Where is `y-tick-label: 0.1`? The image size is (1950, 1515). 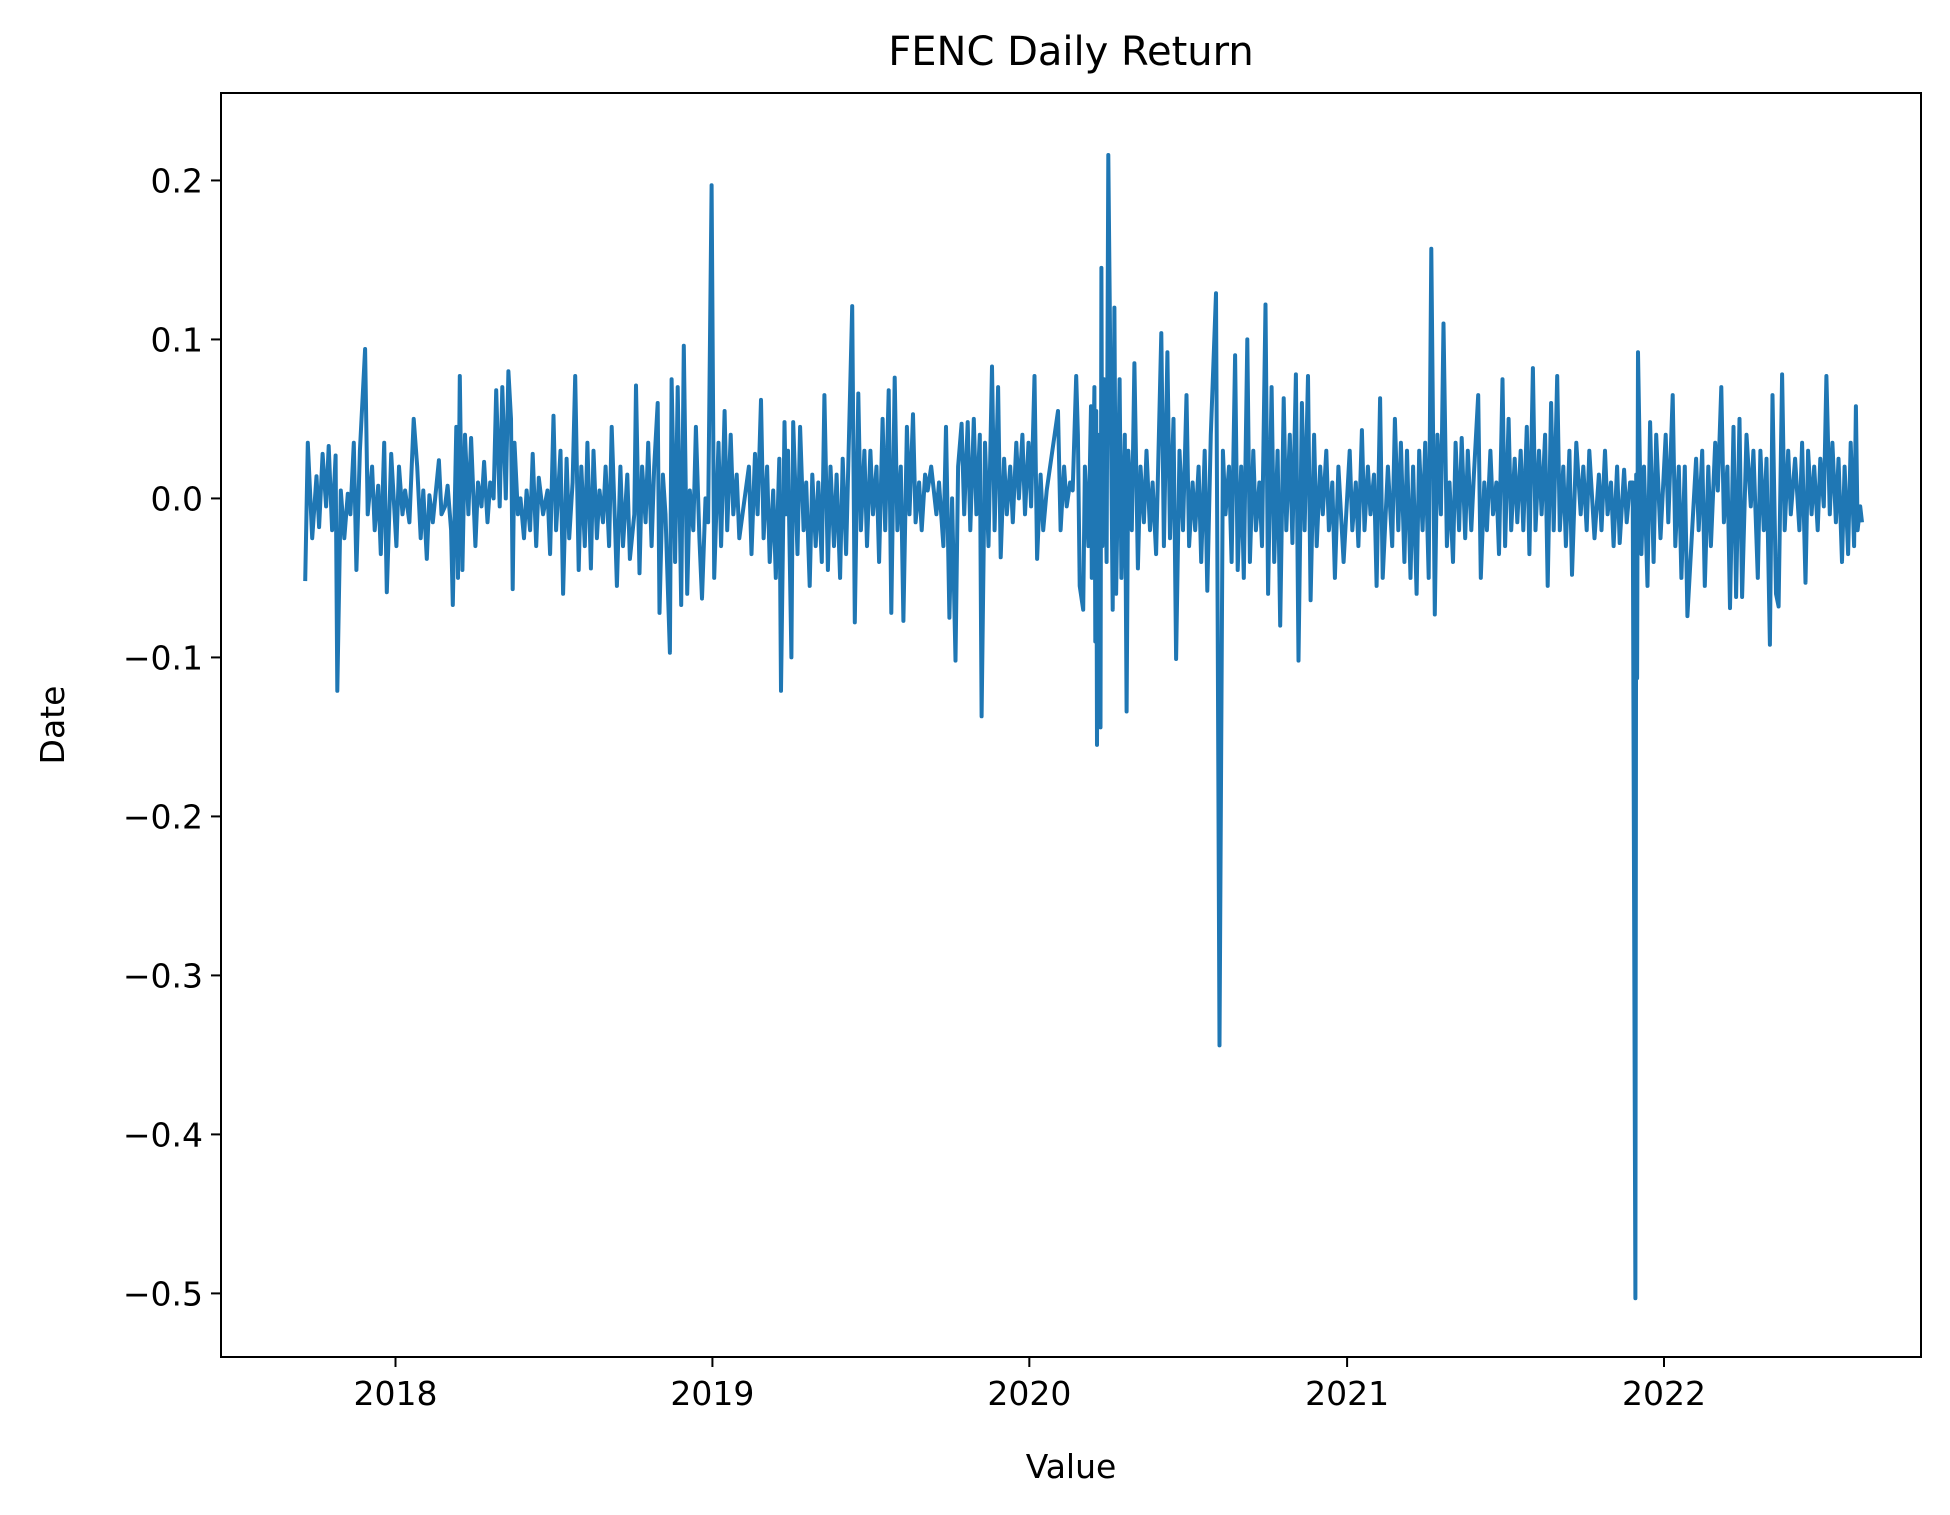 y-tick-label: 0.1 is located at coordinates (177, 339).